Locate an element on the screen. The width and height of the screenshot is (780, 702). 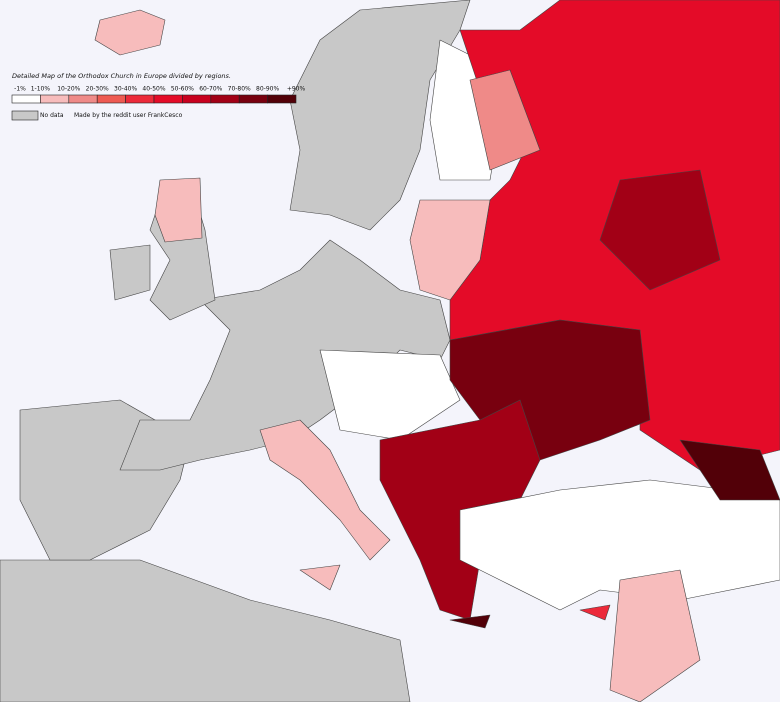
legend-label: 10-20% is located at coordinates (68, 89).